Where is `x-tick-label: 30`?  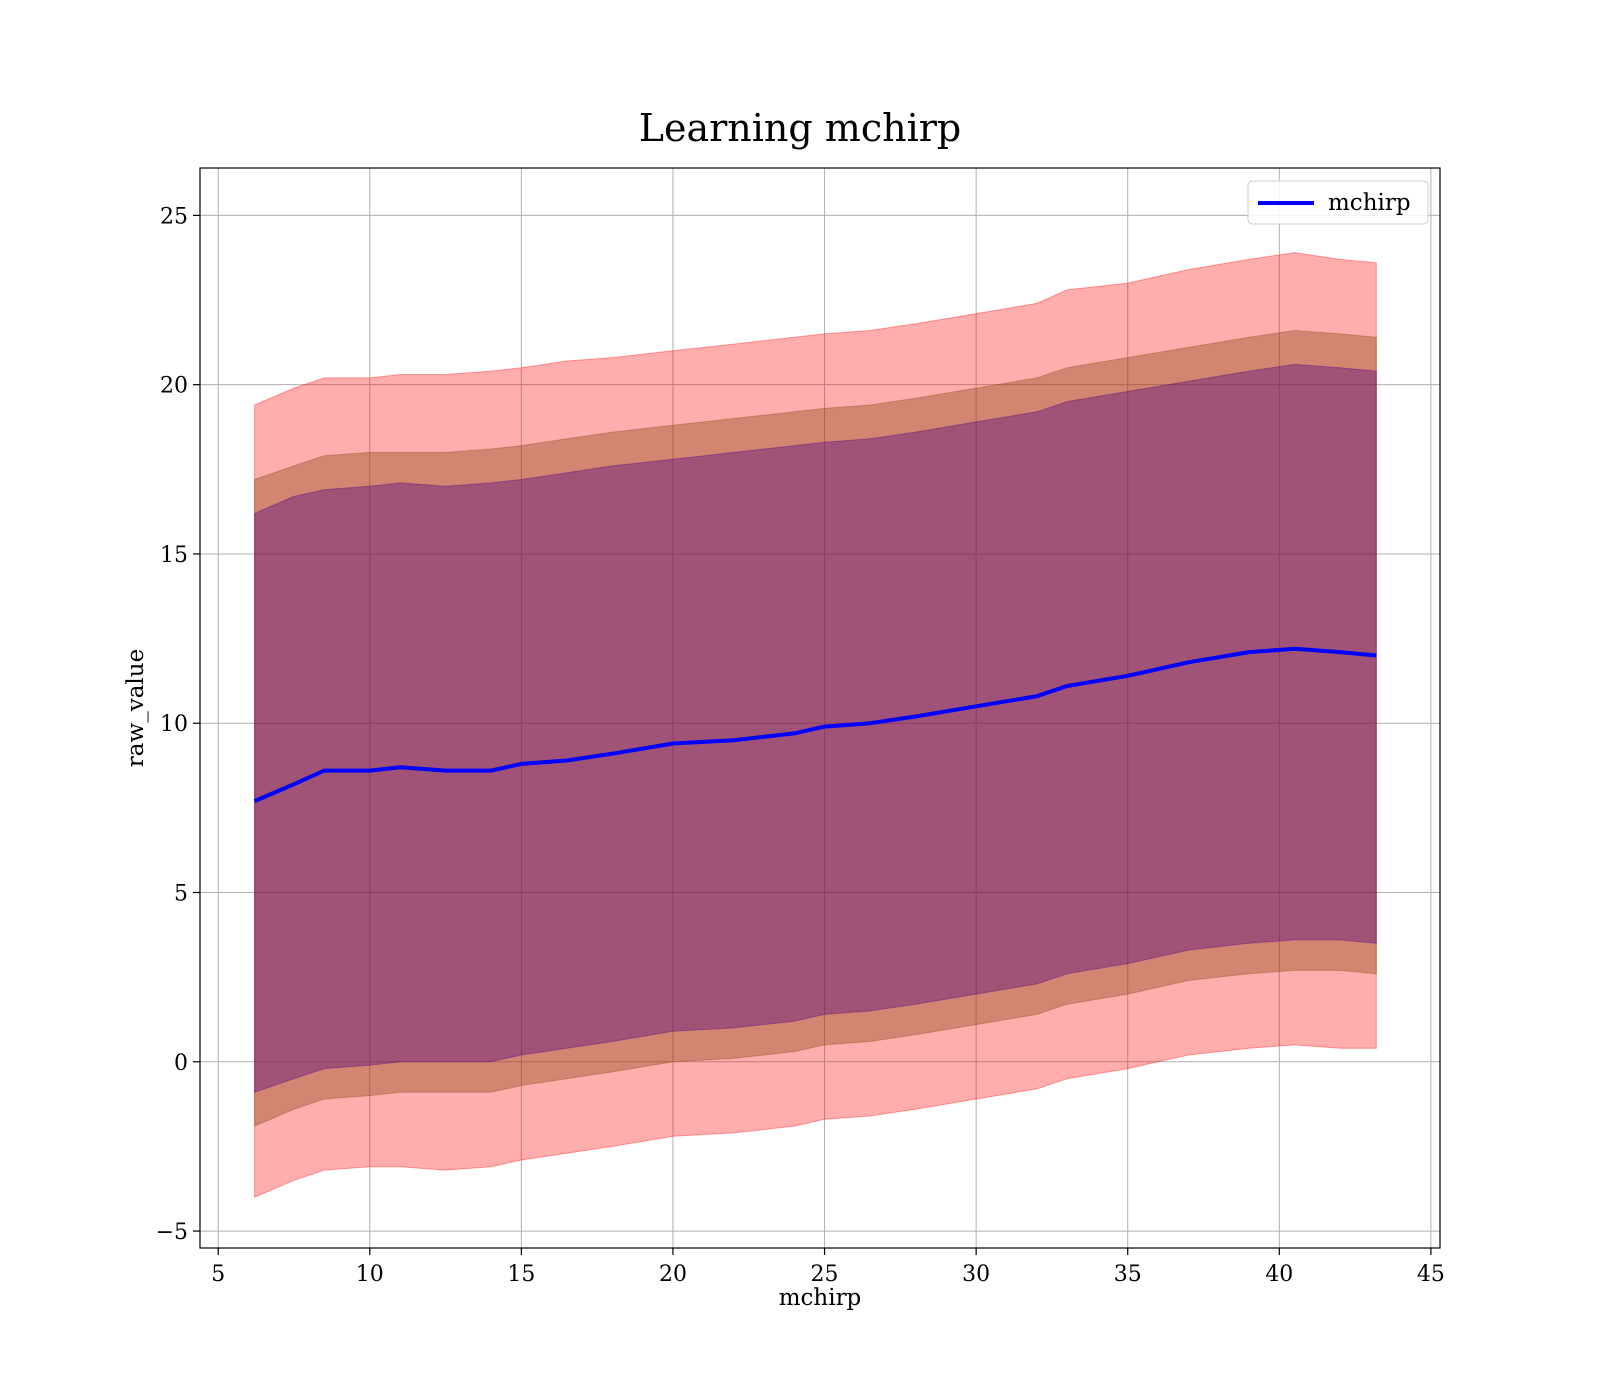
x-tick-label: 30 is located at coordinates (976, 1274).